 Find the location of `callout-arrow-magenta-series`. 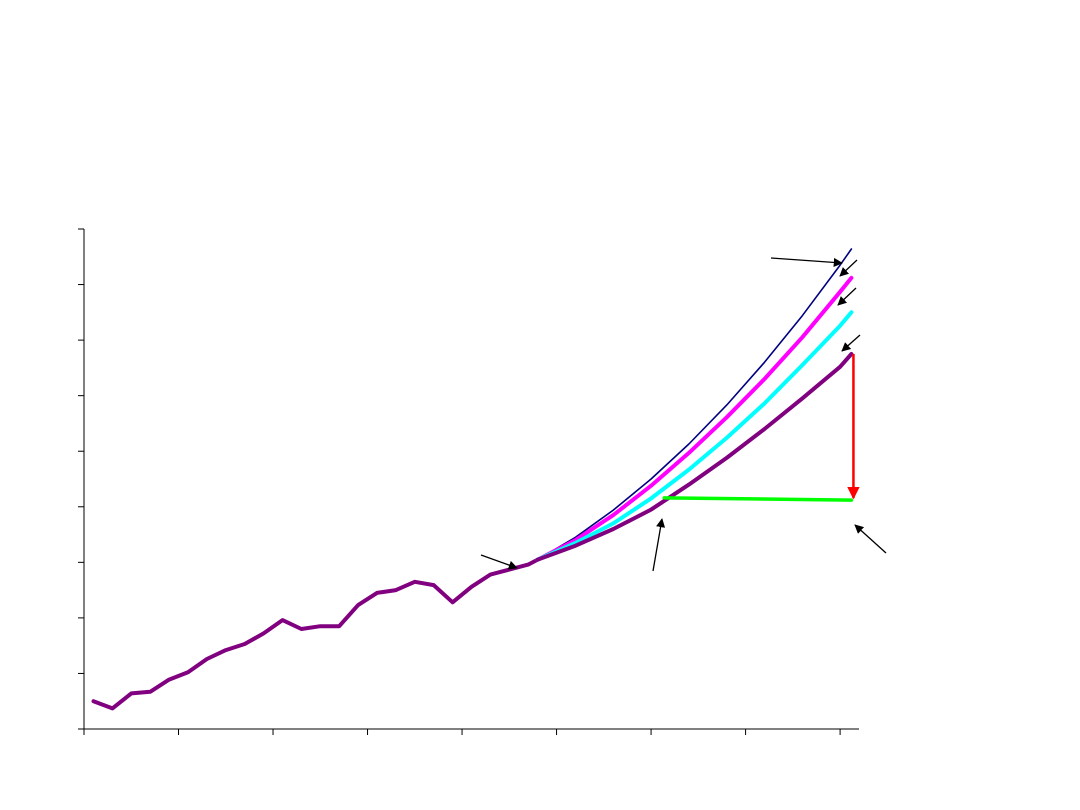

callout-arrow-magenta-series is located at coordinates (847, 296).